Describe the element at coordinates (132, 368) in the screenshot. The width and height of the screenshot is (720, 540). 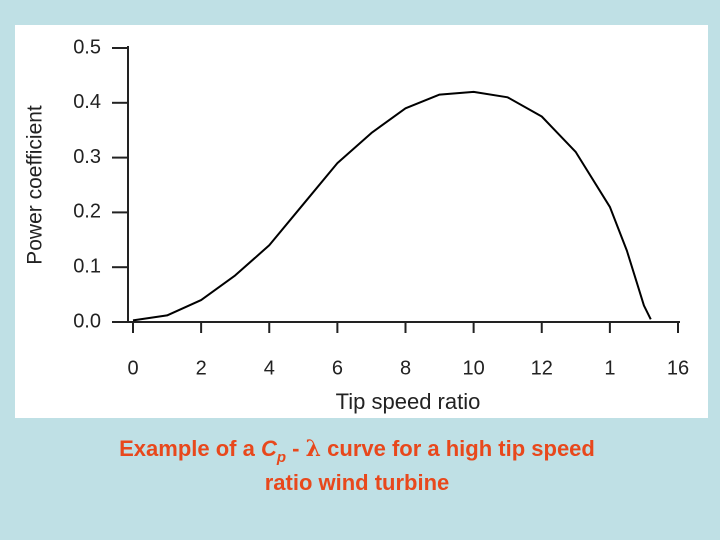
I see `x-tick-label: 0` at that location.